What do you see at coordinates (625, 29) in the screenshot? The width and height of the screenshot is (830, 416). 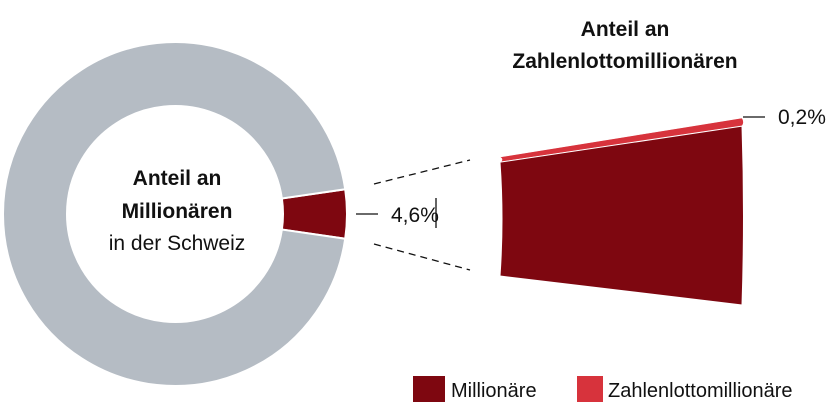 I see `breakdown-title-line1: Anteil an` at bounding box center [625, 29].